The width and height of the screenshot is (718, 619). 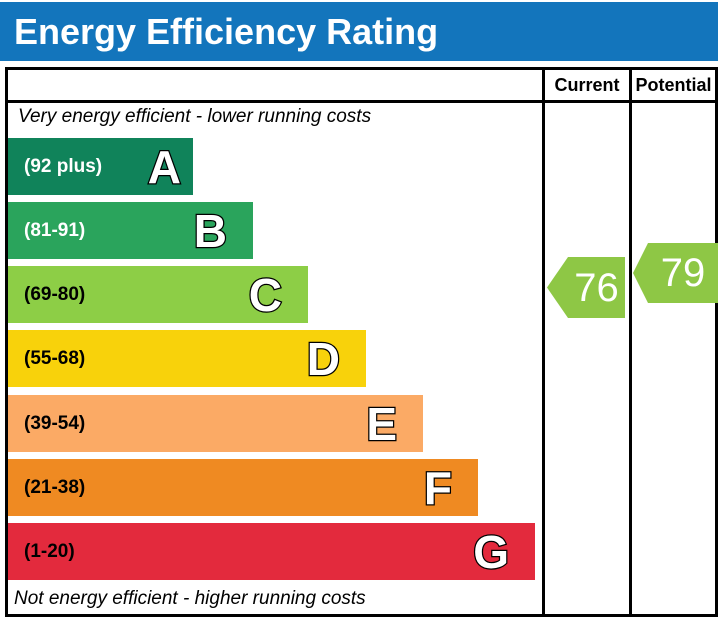 I want to click on title-banner: Energy Efficiency Rating, so click(x=359, y=31).